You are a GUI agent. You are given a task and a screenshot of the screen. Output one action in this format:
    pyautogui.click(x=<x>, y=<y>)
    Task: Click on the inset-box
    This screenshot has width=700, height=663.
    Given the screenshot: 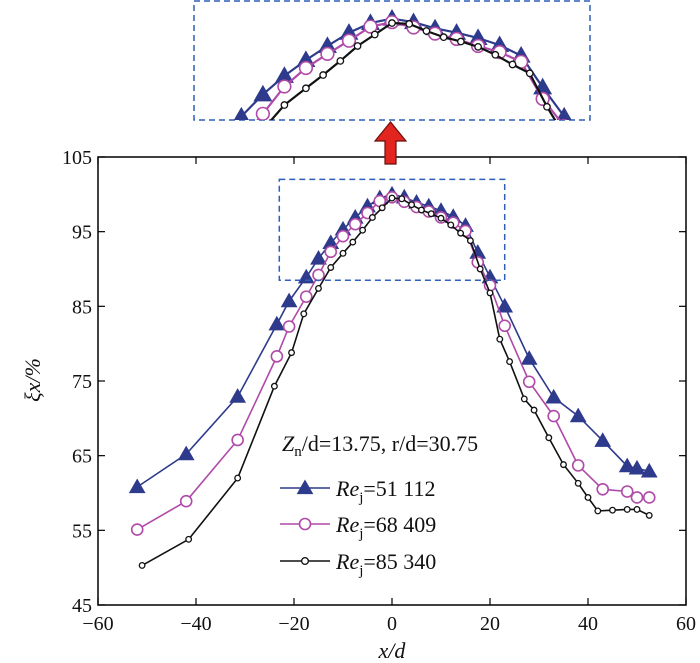 What is the action you would take?
    pyautogui.click(x=392, y=60)
    